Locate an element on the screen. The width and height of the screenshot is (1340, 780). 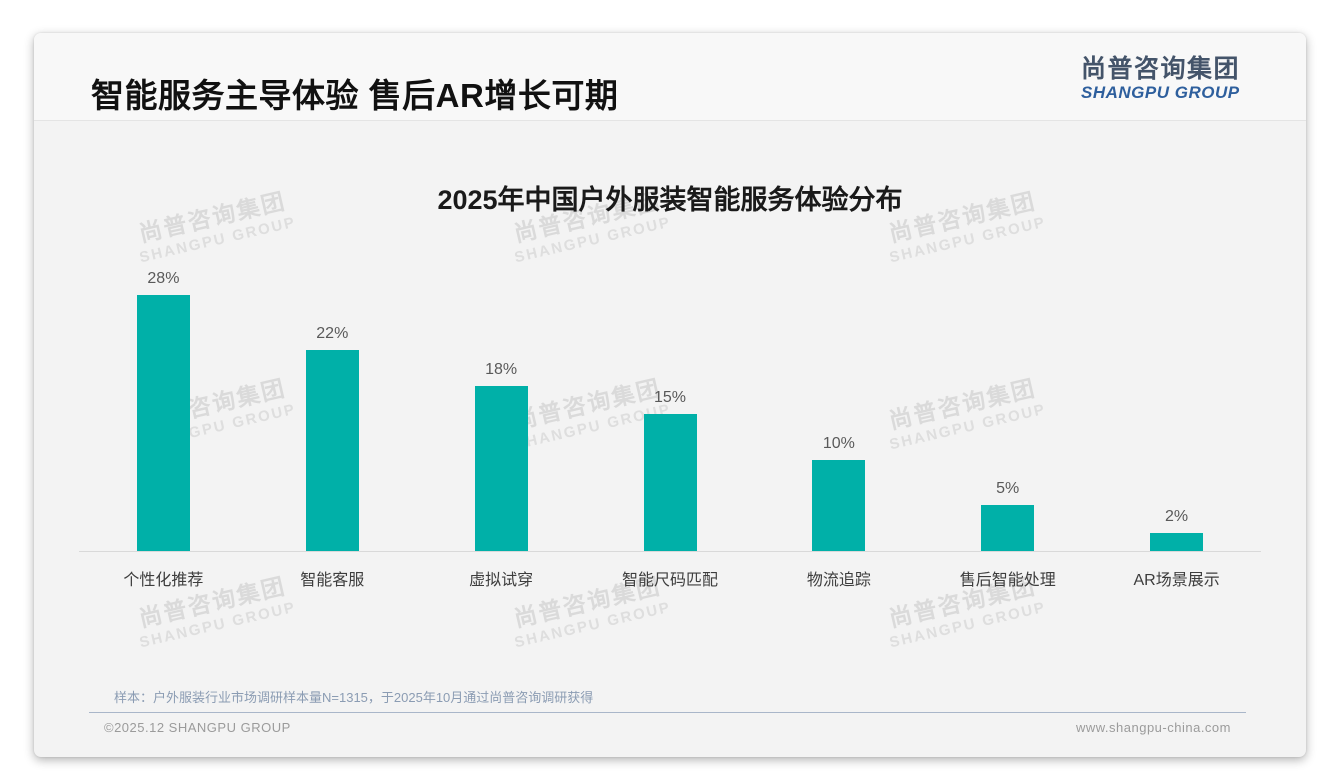
footer-copyright: ©2025.12 SHANGPU GROUP is located at coordinates (197, 727).